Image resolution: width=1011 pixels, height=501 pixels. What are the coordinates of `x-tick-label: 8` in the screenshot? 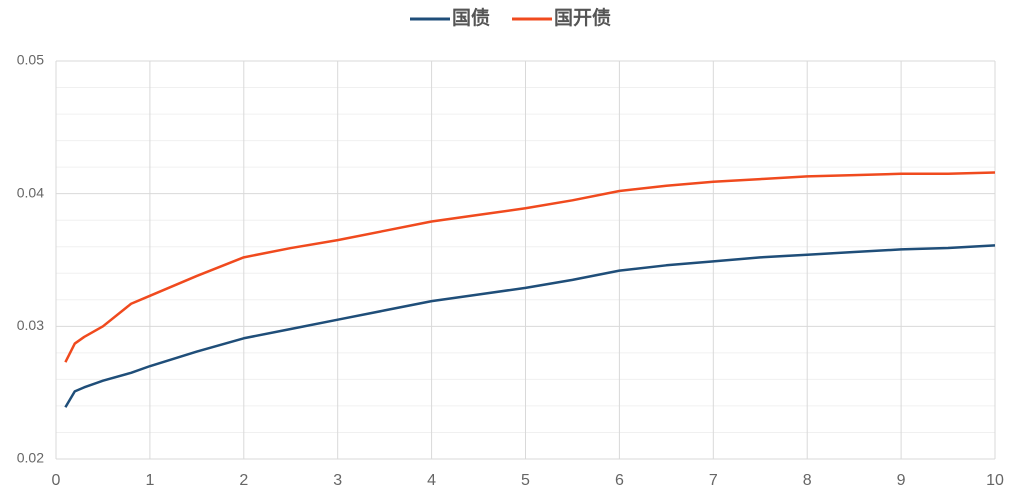 It's located at (807, 480).